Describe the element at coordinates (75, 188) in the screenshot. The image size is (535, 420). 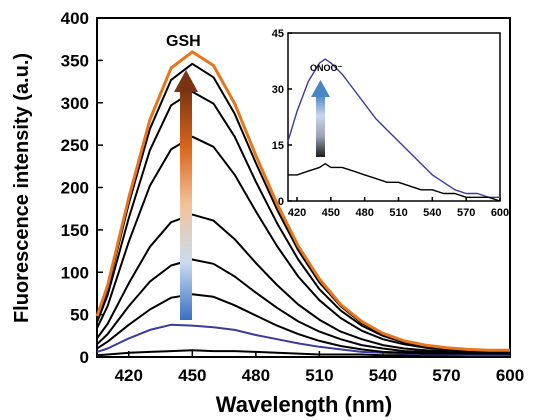
I see `main-y-tick-label: 200` at that location.